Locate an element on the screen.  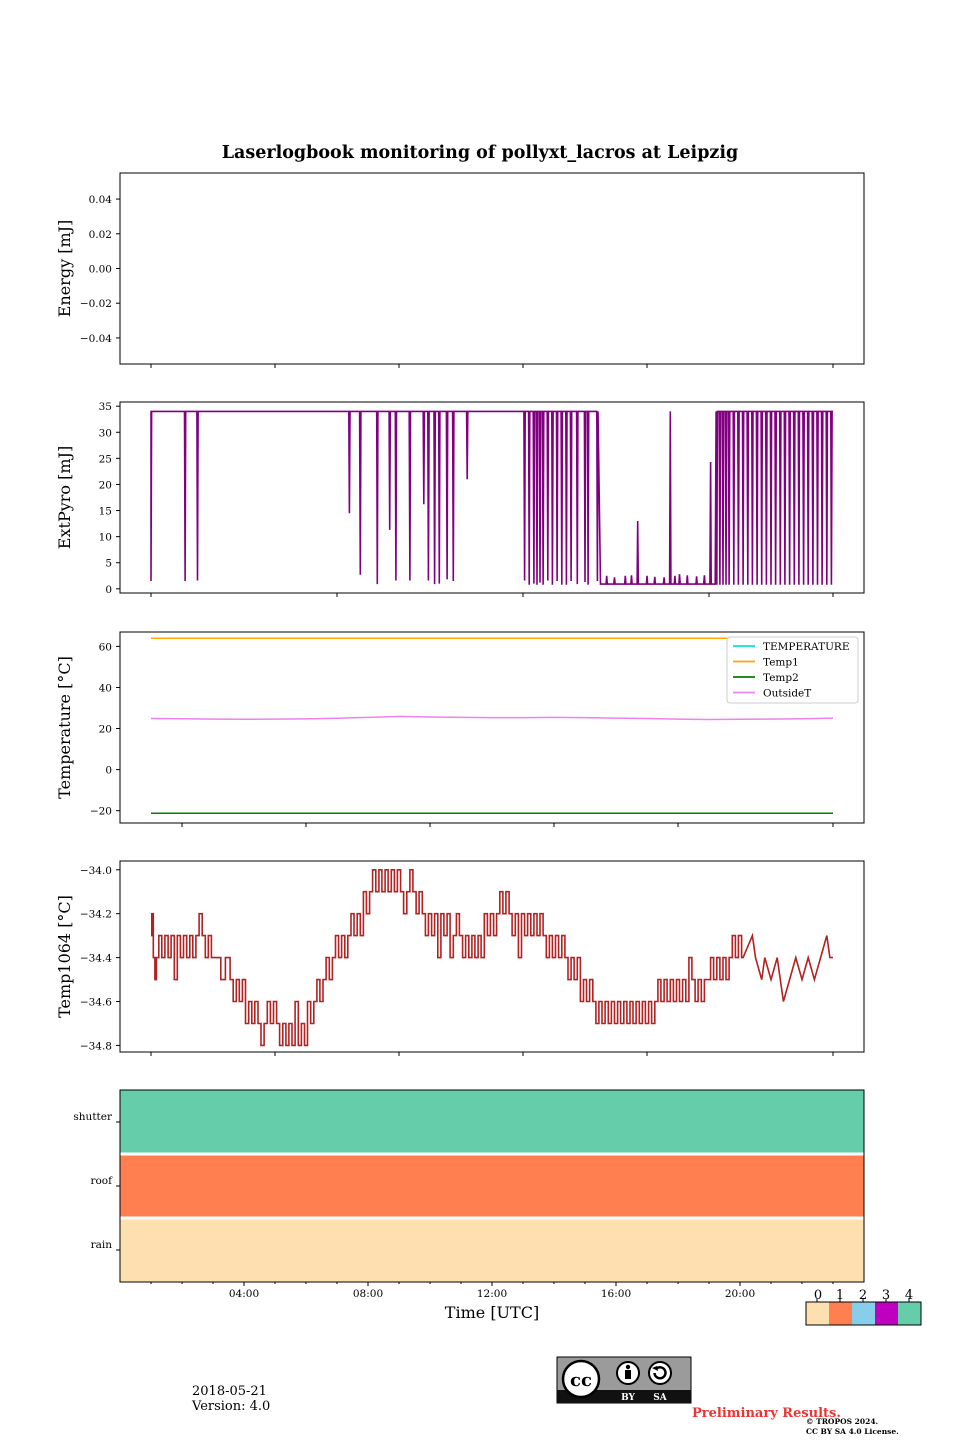
ytick-label: −34.4 is located at coordinates (96, 959).